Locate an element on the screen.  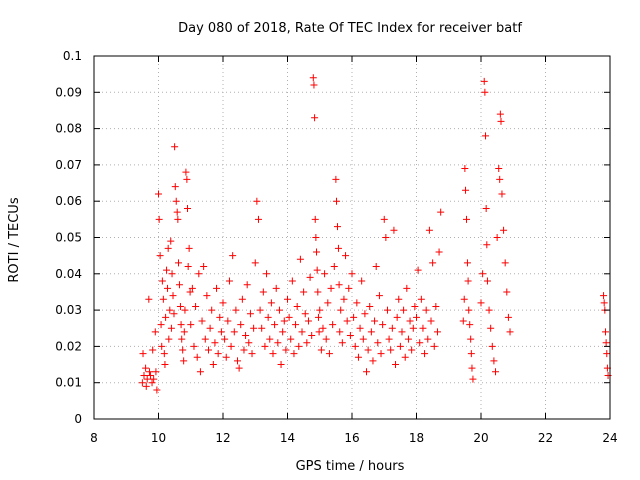
x-tick-label: 8 is located at coordinates (94, 438).